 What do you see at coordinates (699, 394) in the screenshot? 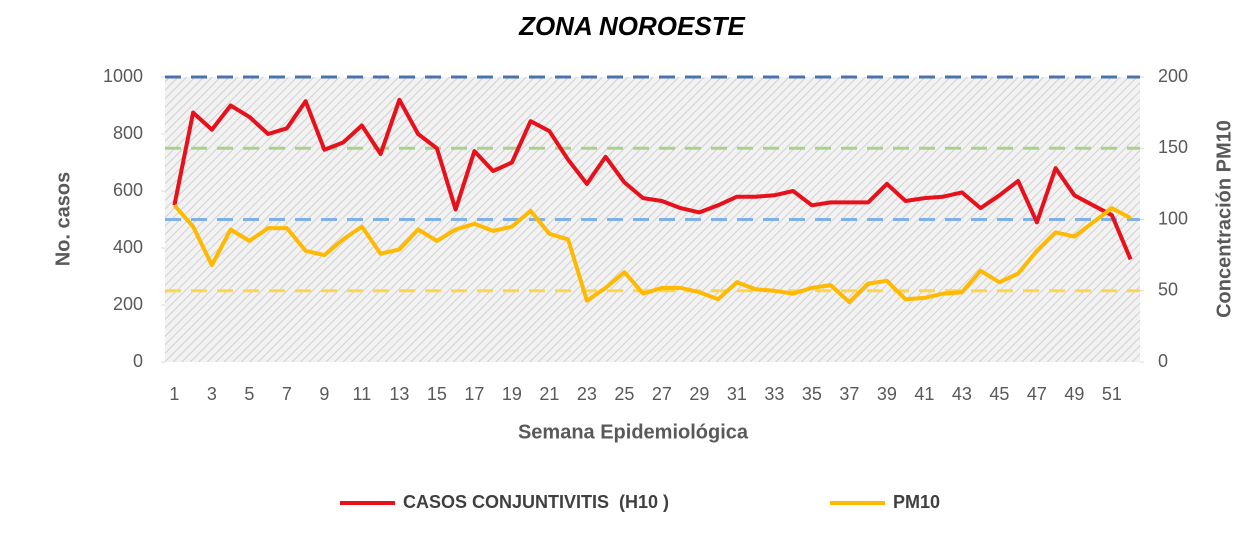
I see `x-tick-label: 29` at bounding box center [699, 394].